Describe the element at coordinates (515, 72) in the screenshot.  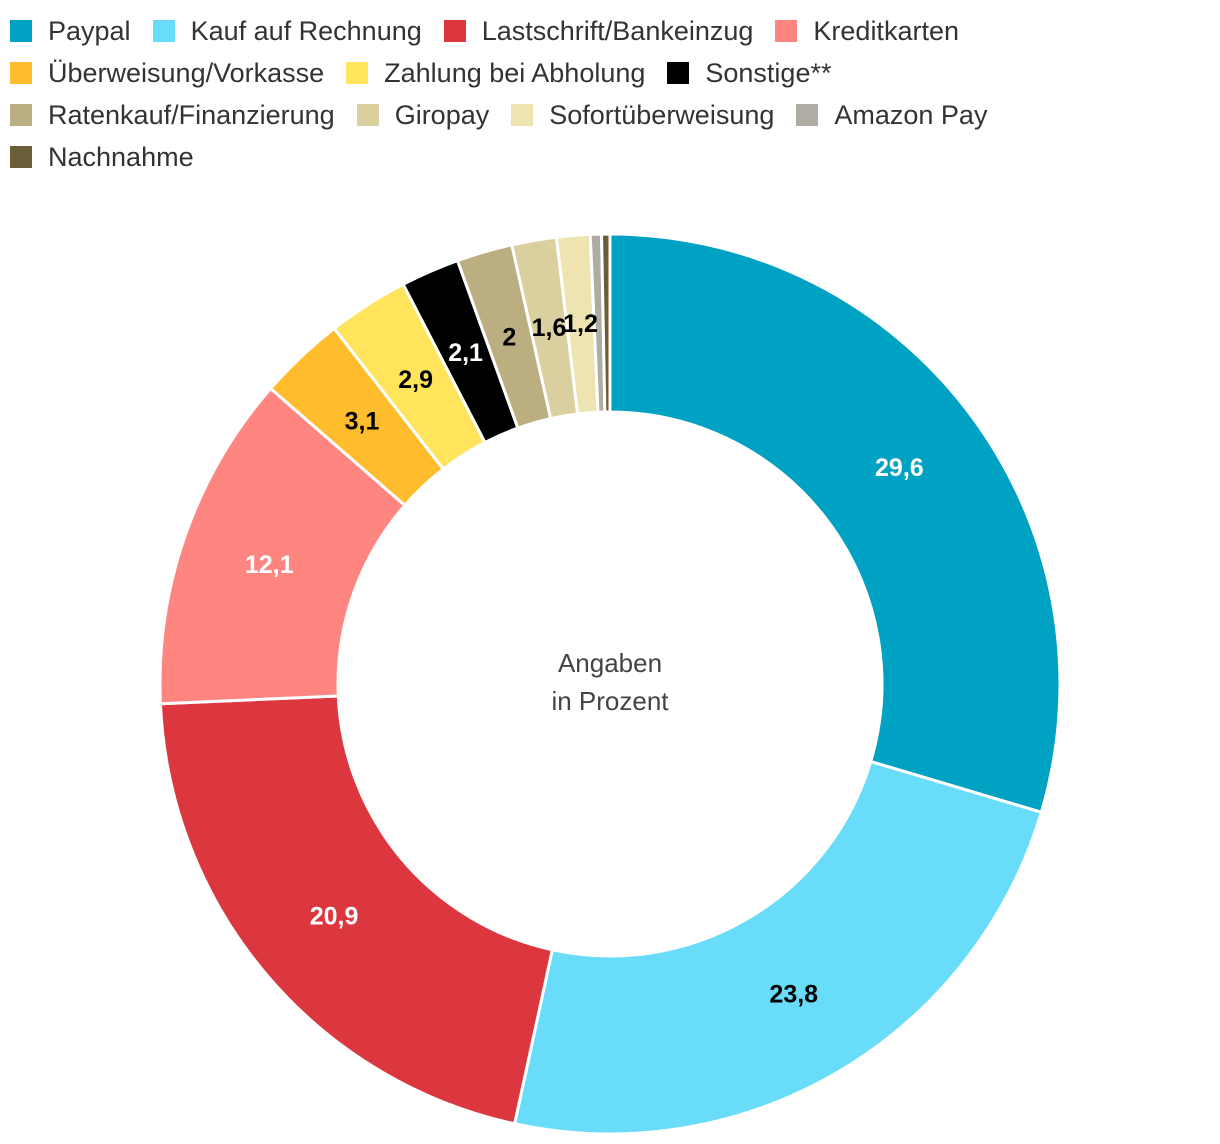
I see `legend-label: Zahlung bei Abholung` at that location.